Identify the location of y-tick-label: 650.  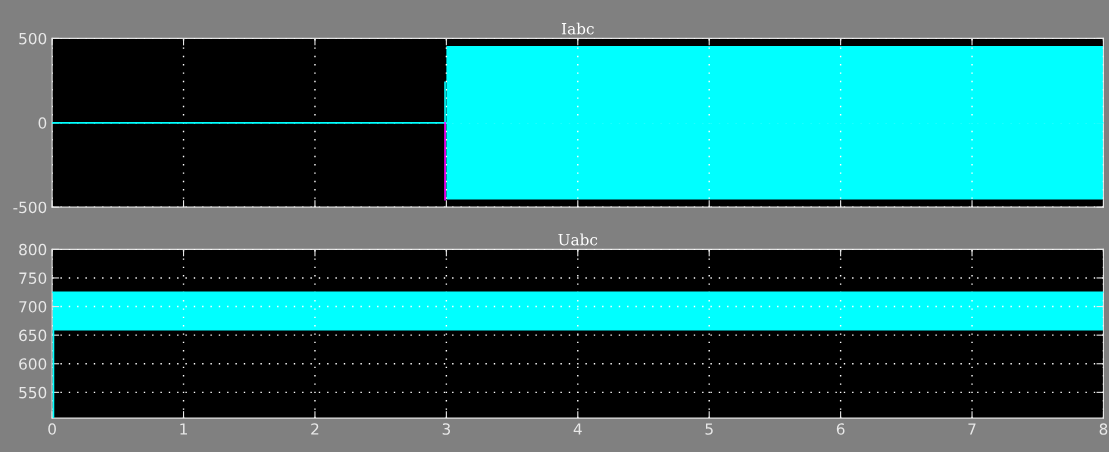
(33, 335).